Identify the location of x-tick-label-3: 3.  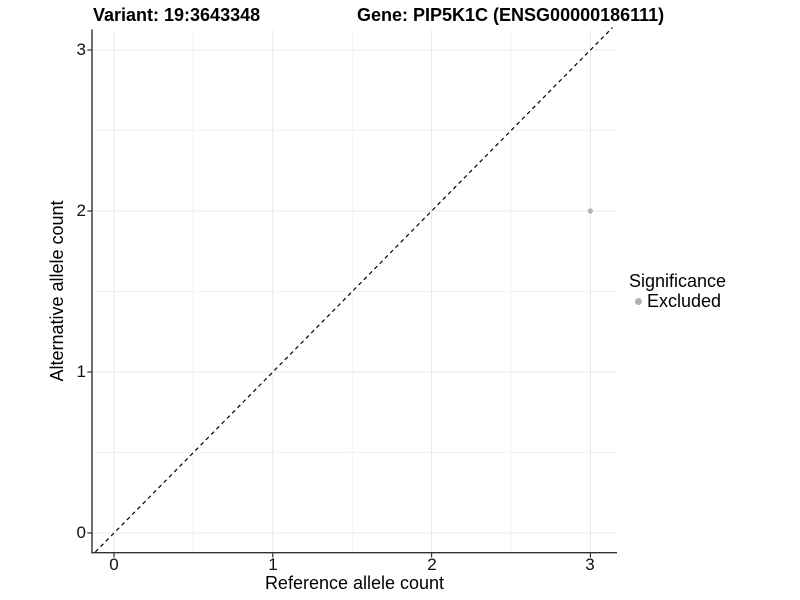
(590, 564).